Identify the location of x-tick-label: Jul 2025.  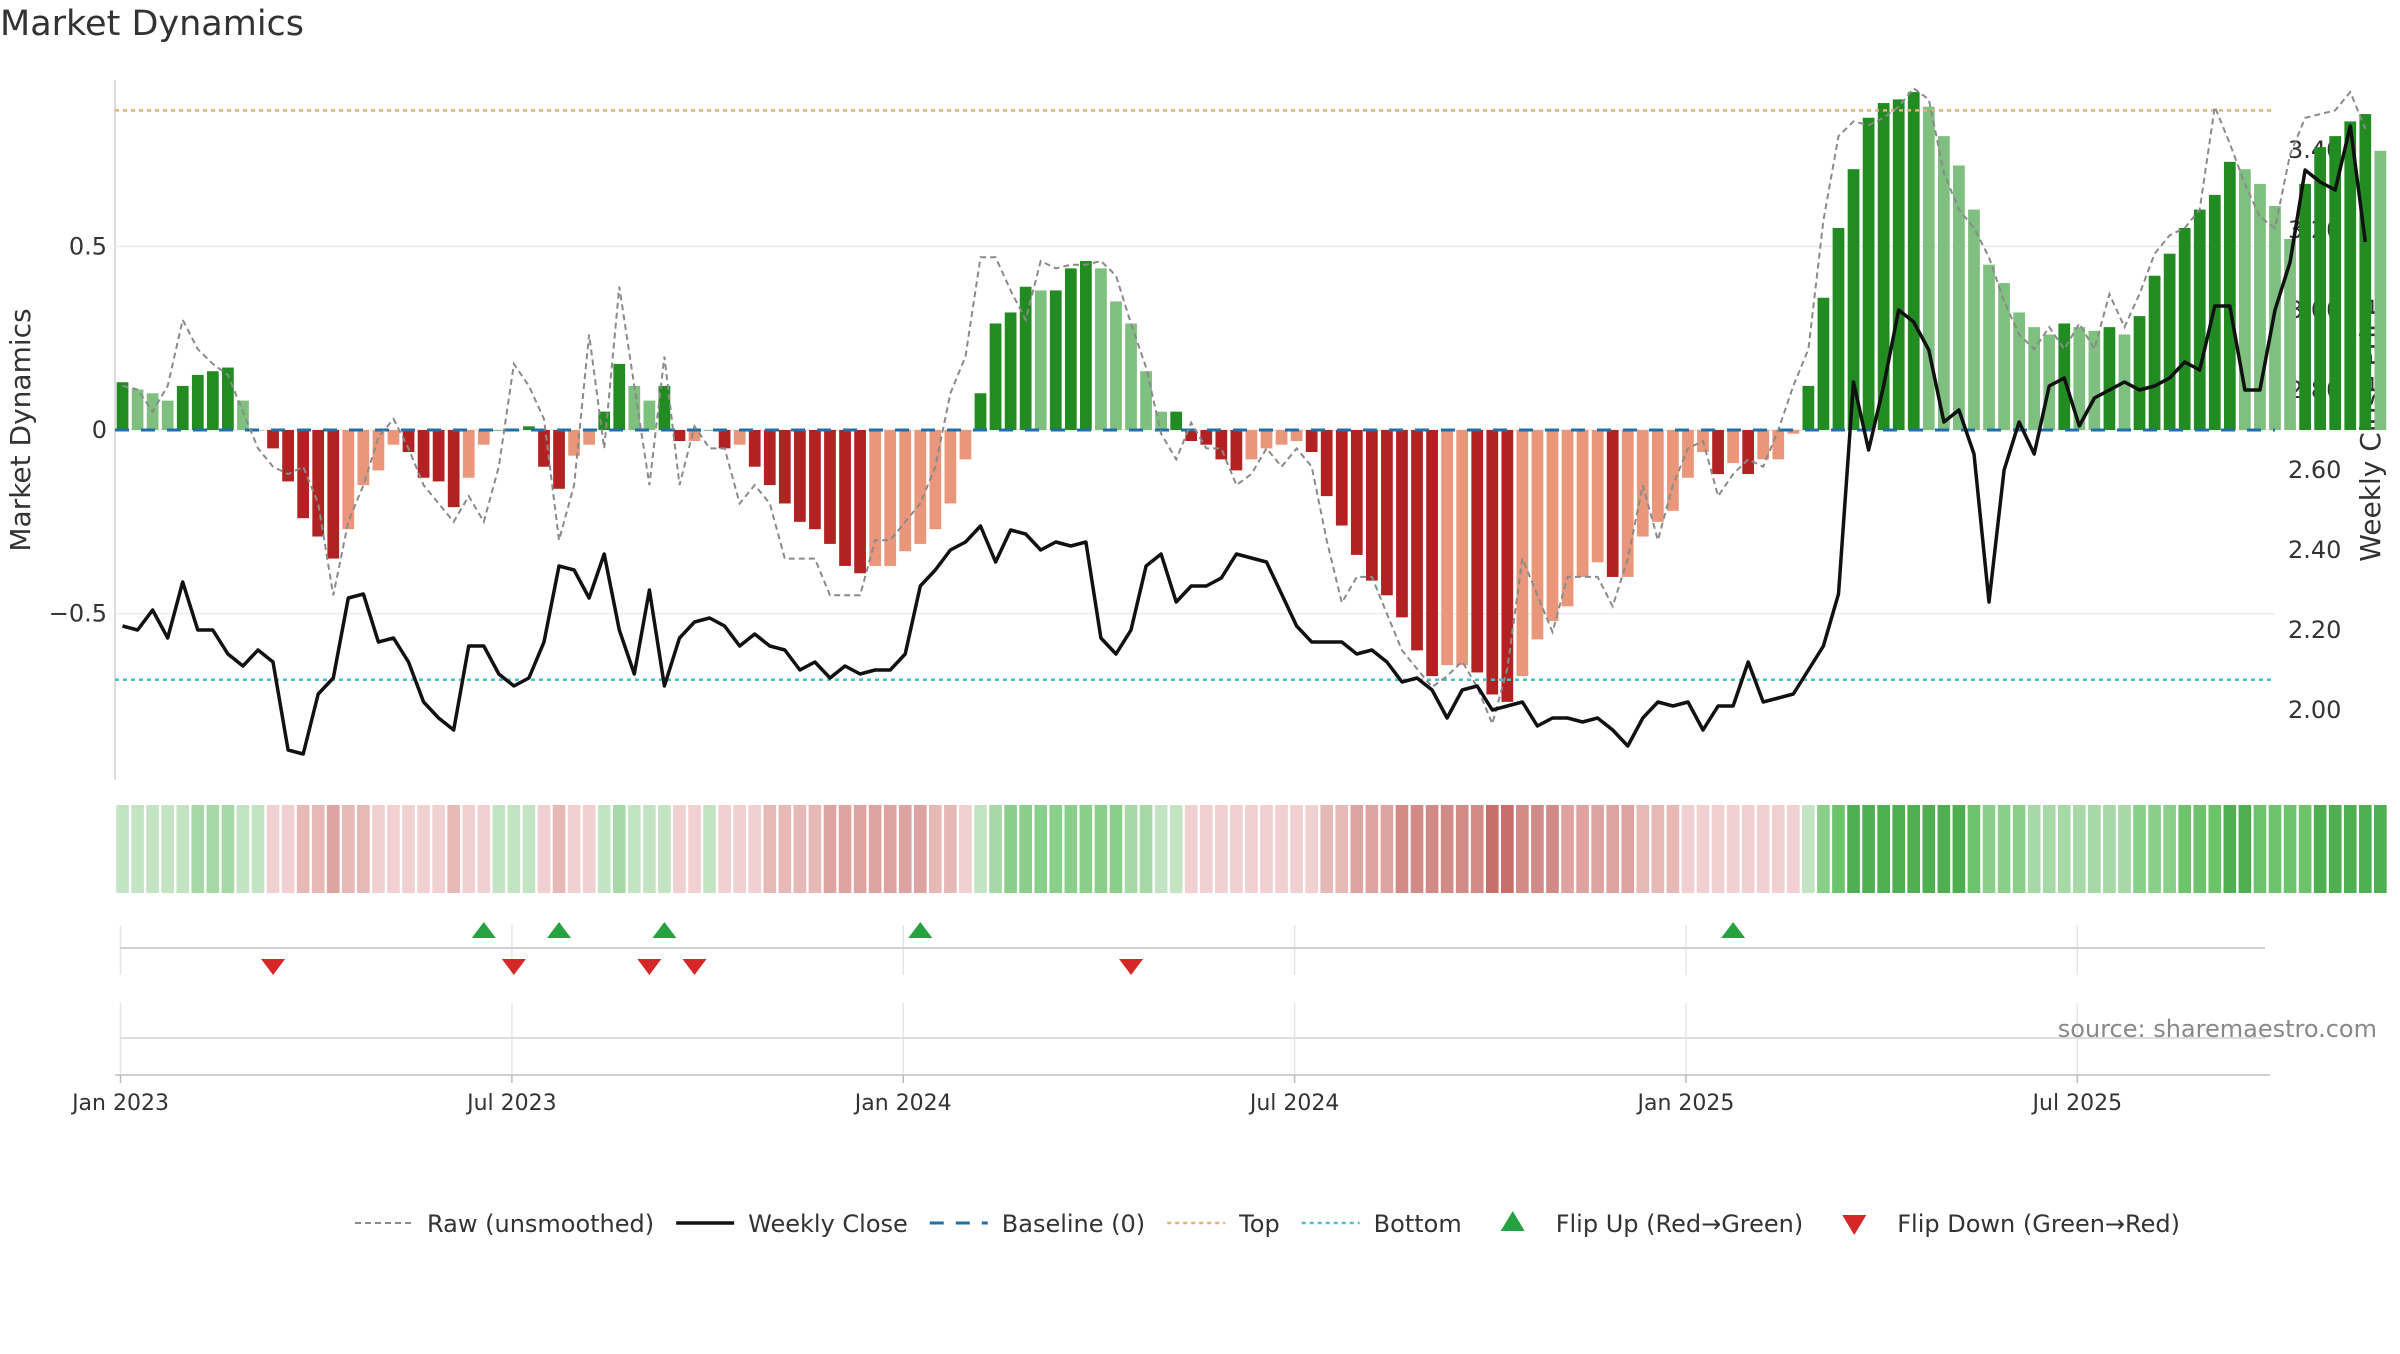
(2077, 1103).